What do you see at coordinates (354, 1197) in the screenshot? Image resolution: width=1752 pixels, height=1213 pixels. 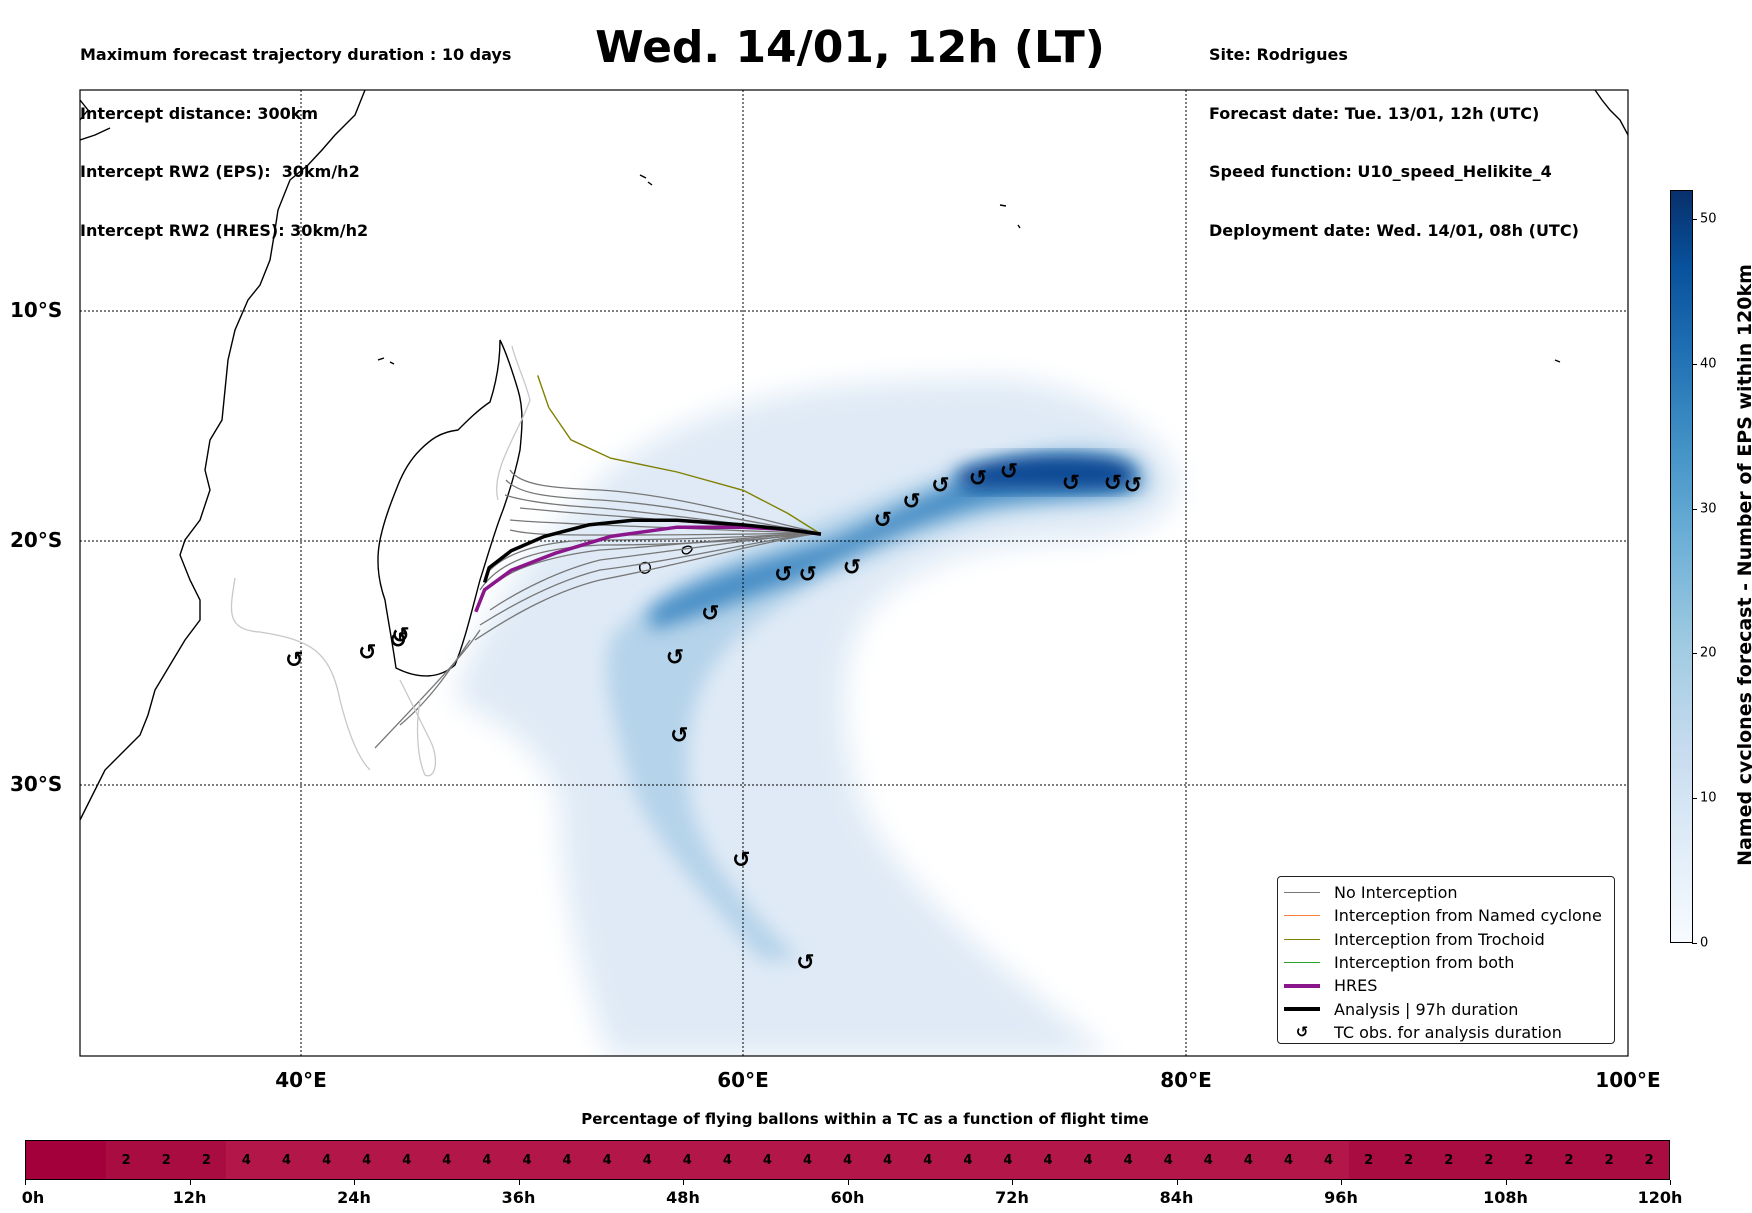 I see `strip-tick-label: 24h` at bounding box center [354, 1197].